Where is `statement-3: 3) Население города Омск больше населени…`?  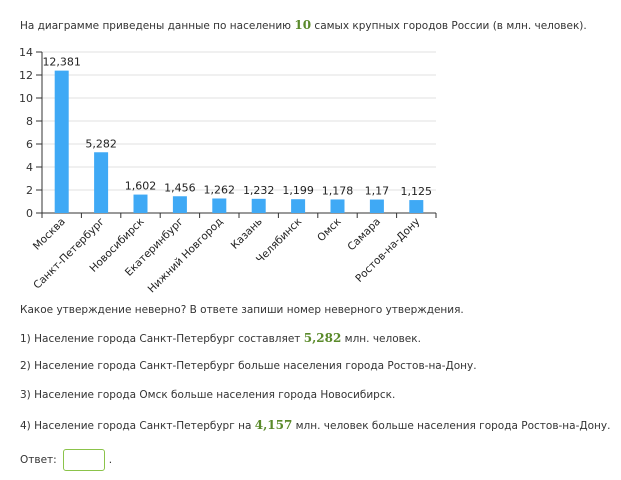
statement-3: 3) Население города Омск больше населени… is located at coordinates (207, 395).